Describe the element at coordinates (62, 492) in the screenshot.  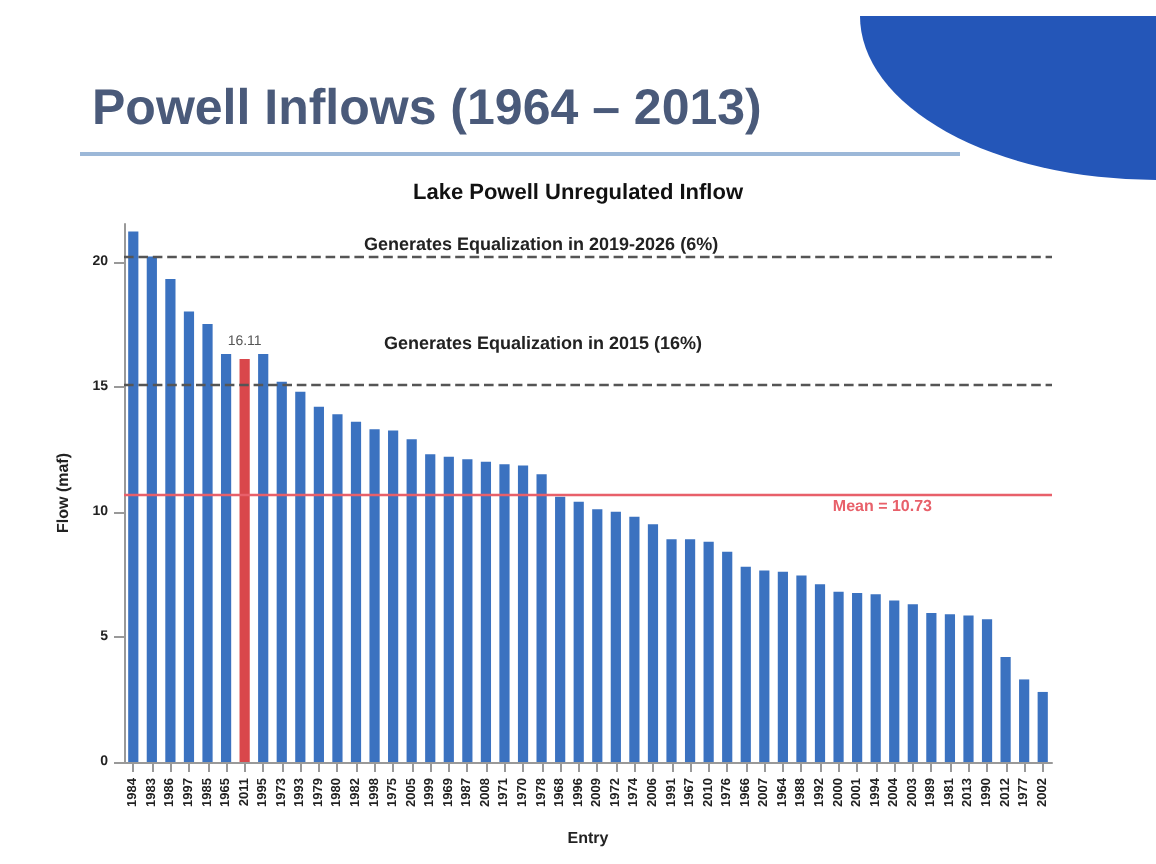
I see `y-axis-title: Flow (maf)` at that location.